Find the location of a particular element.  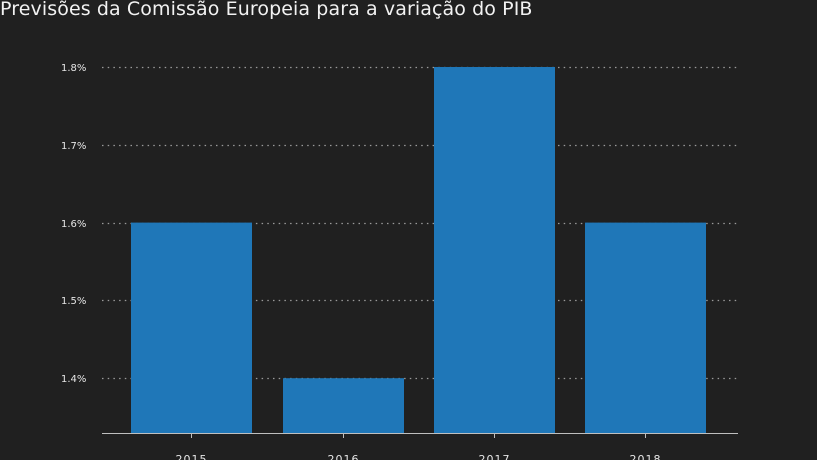

x-tick-label: 2015 is located at coordinates (192, 456).